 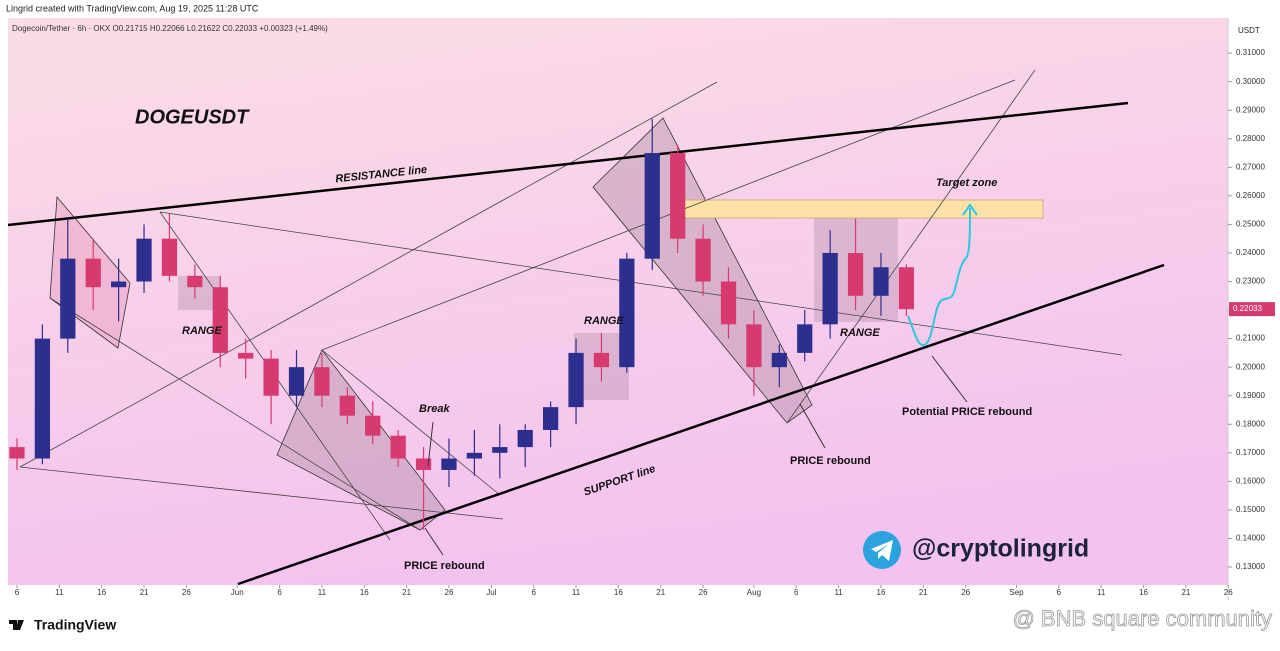 What do you see at coordinates (1250, 52) in the screenshot?
I see `y-tick-label: 0.31000` at bounding box center [1250, 52].